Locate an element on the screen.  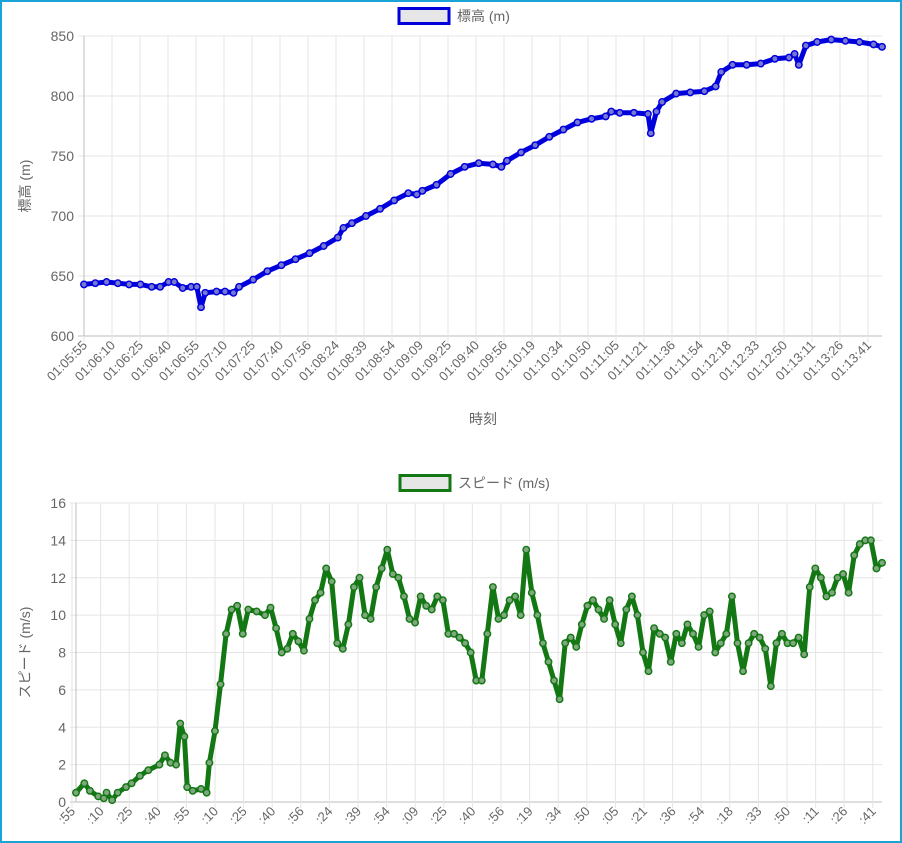
x-tick-label: :50 is located at coordinates (781, 815).